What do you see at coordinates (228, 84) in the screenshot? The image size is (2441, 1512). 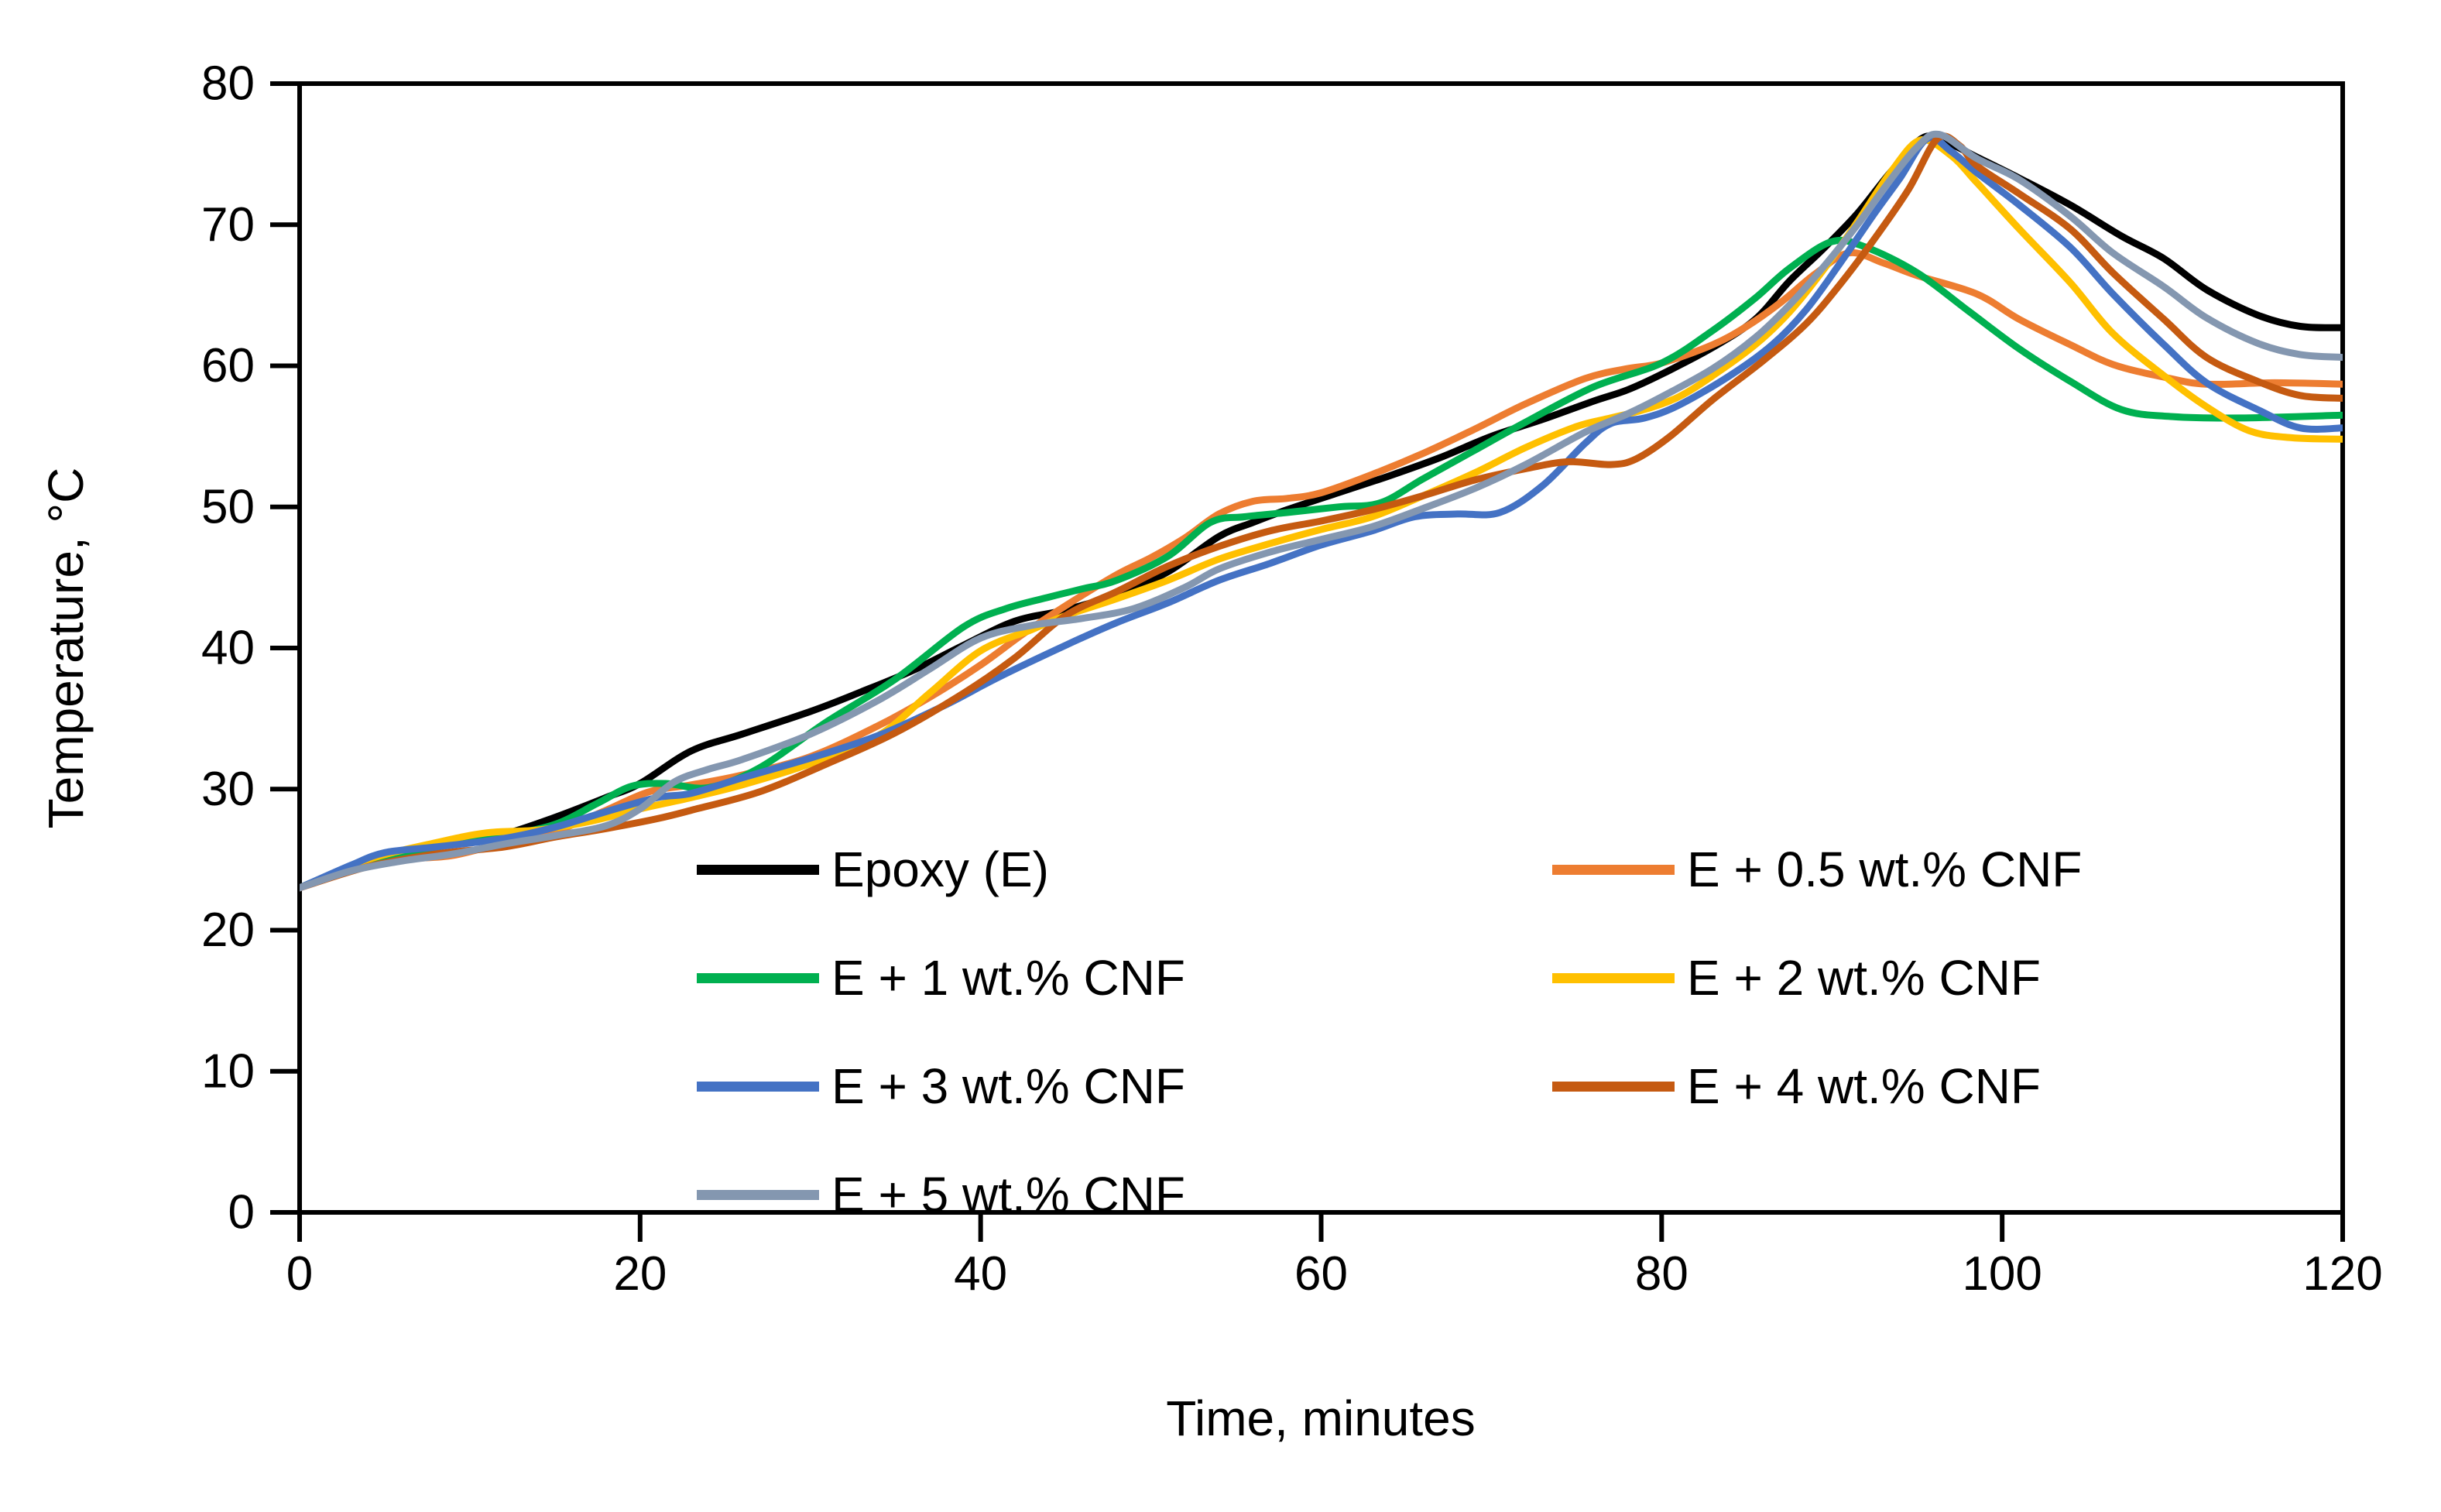 I see `y-tick-label: 80` at bounding box center [228, 84].